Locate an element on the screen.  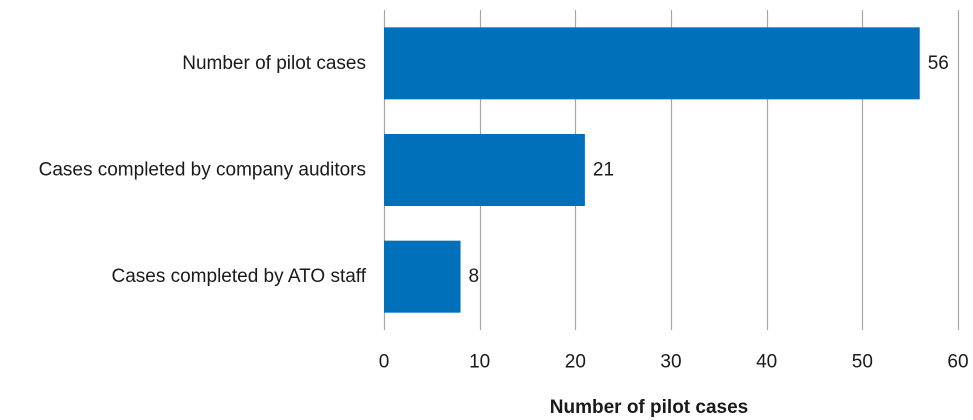
x-tick-label-60: 60 is located at coordinates (957, 362).